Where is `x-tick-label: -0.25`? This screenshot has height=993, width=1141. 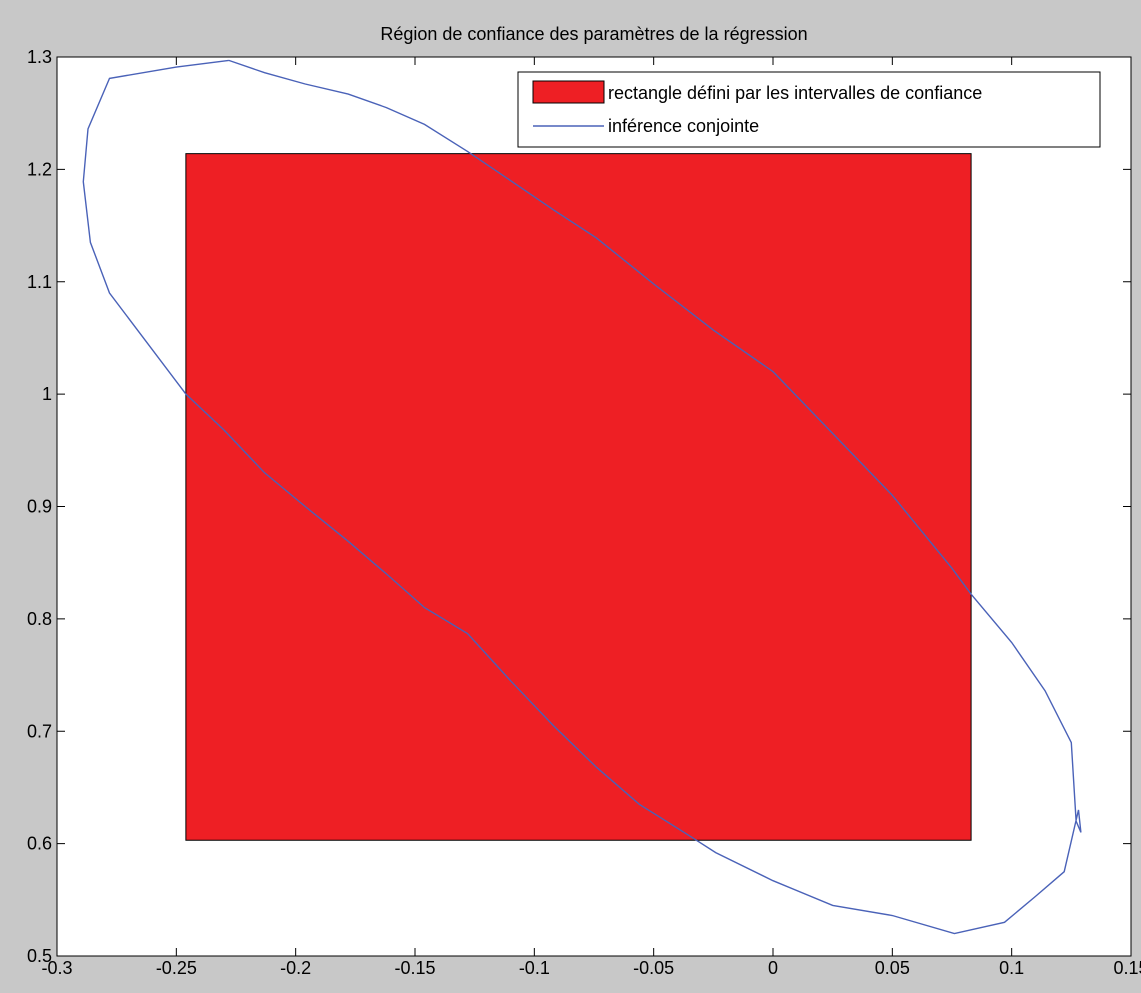
x-tick-label: -0.25 is located at coordinates (176, 968).